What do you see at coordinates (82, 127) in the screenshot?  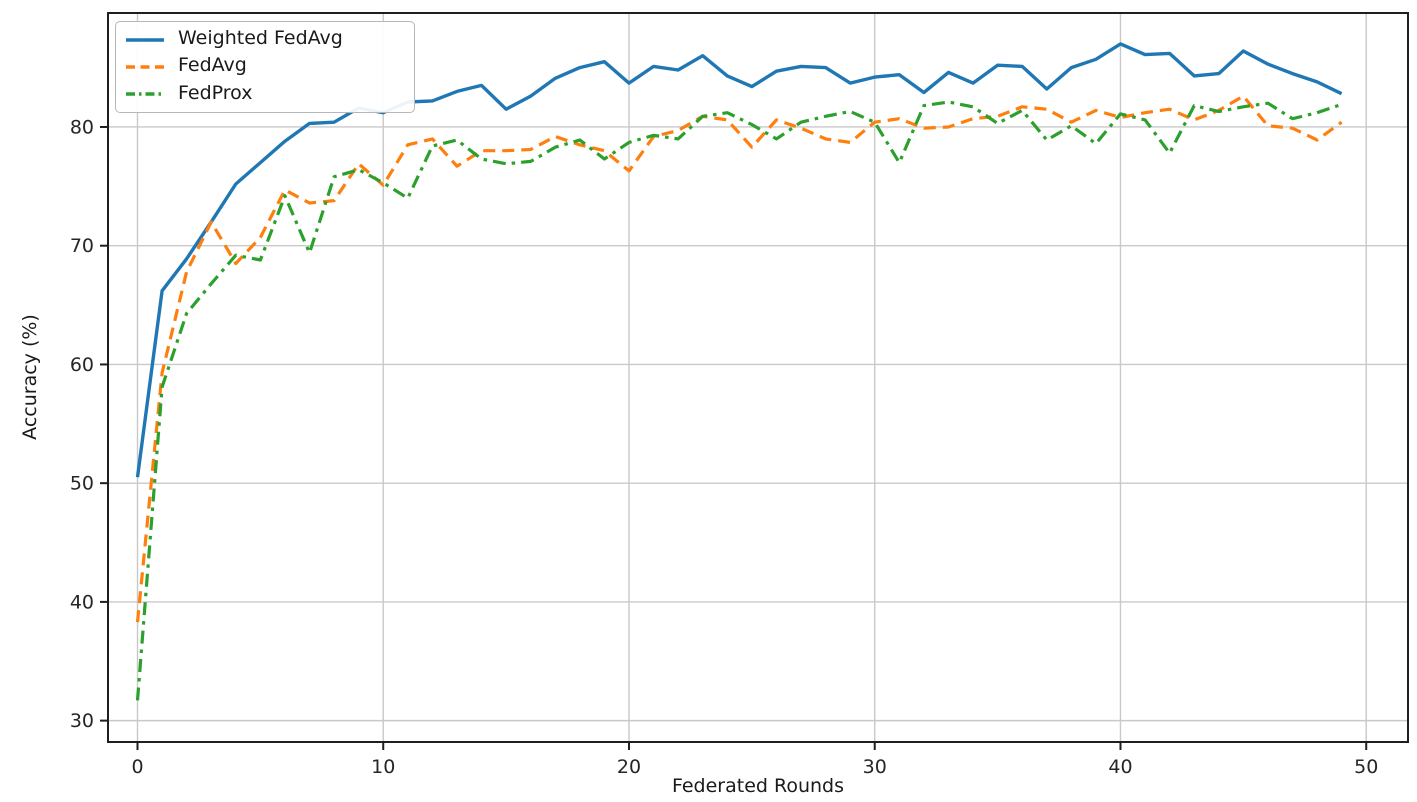 I see `y-tick-label: 80` at bounding box center [82, 127].